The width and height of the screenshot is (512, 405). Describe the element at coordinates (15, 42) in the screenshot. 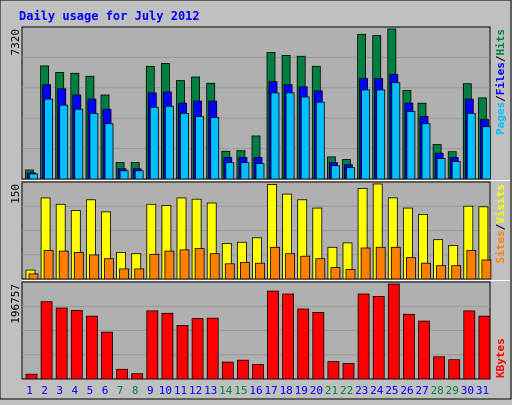

I see `y-max-label: 7320` at that location.